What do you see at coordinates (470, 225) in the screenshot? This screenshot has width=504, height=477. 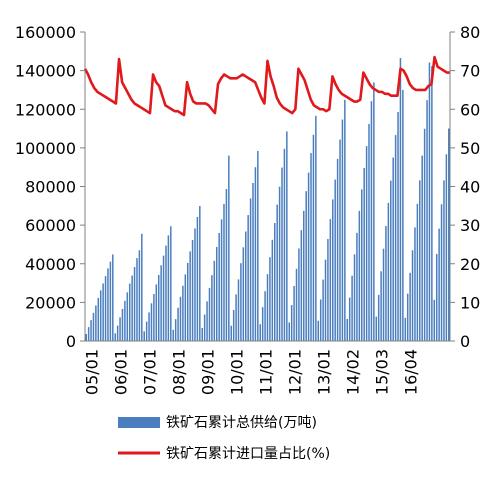 I see `right-axis-tick-label: 30` at bounding box center [470, 225].